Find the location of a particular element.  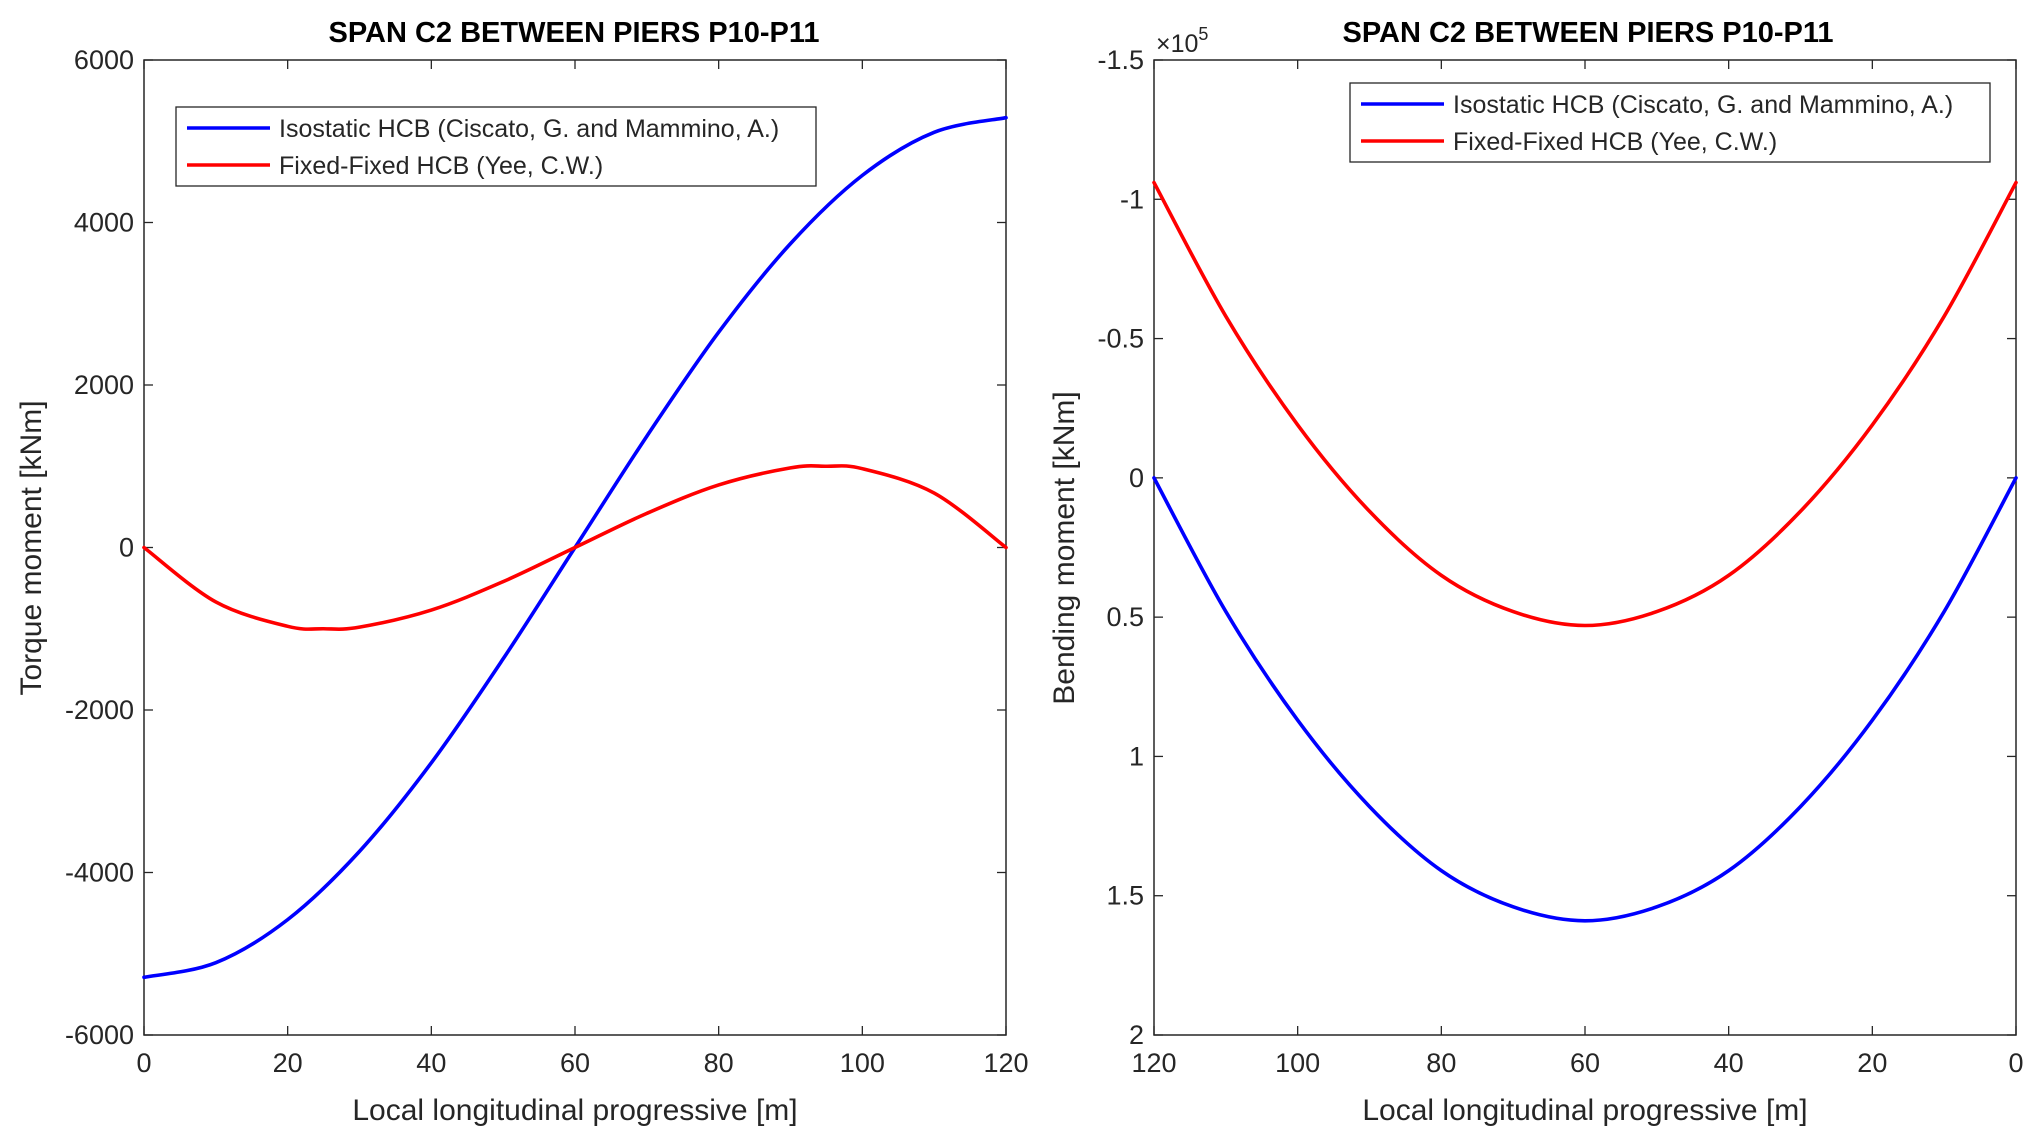

torque-y-tick-label: 4000 is located at coordinates (104, 223).